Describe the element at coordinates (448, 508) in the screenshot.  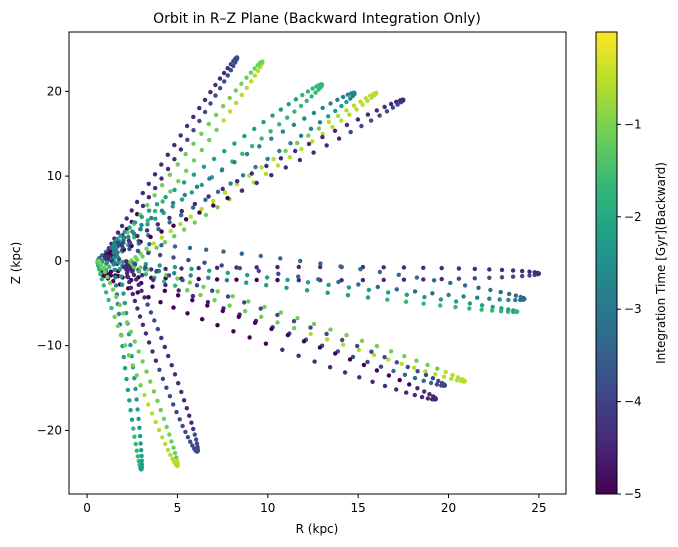
I see `x-tick-label: 20` at that location.